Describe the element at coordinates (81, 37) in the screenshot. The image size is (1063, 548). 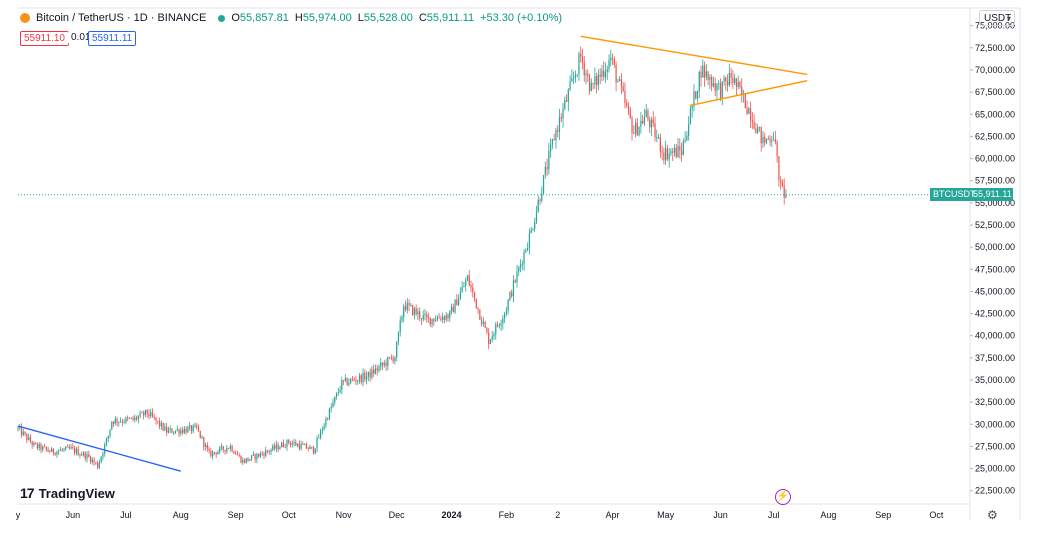
I see `spread-value: 0.01` at that location.